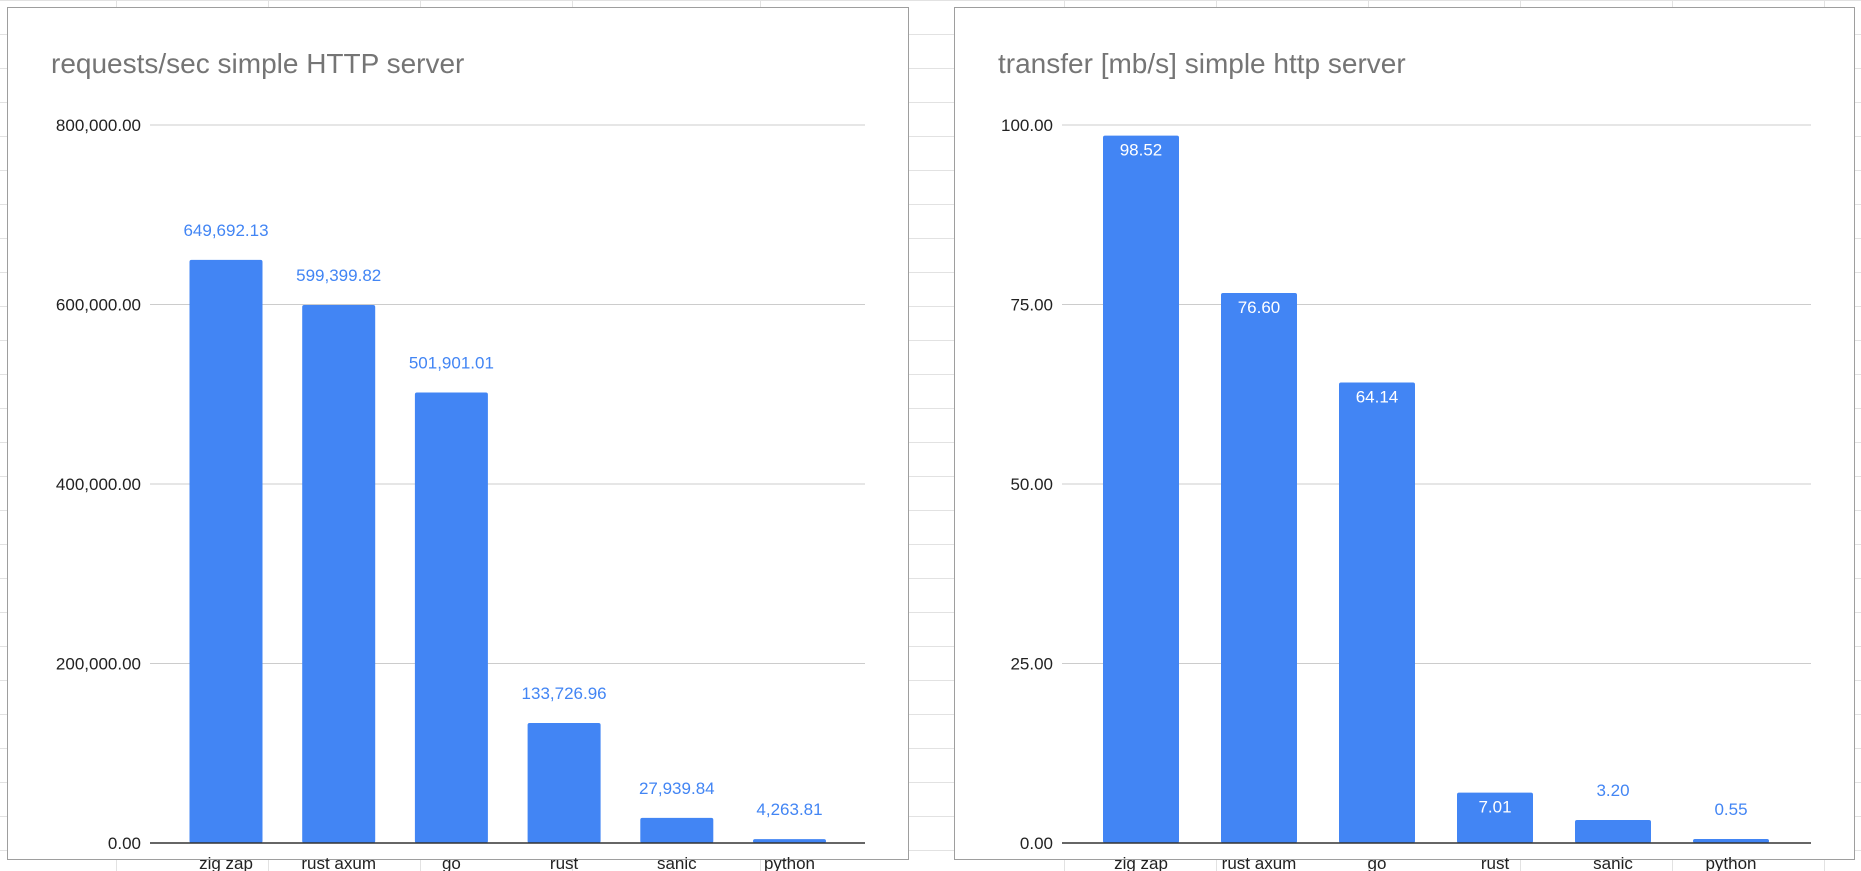 This screenshot has width=1861, height=871. What do you see at coordinates (98, 125) in the screenshot?
I see `y-tick-label: 800,000.00` at bounding box center [98, 125].